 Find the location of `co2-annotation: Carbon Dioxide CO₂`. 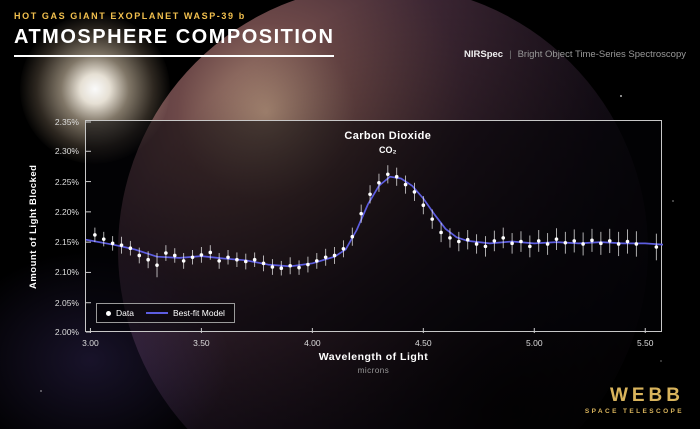

co2-annotation: Carbon Dioxide CO₂ is located at coordinates (387, 142).